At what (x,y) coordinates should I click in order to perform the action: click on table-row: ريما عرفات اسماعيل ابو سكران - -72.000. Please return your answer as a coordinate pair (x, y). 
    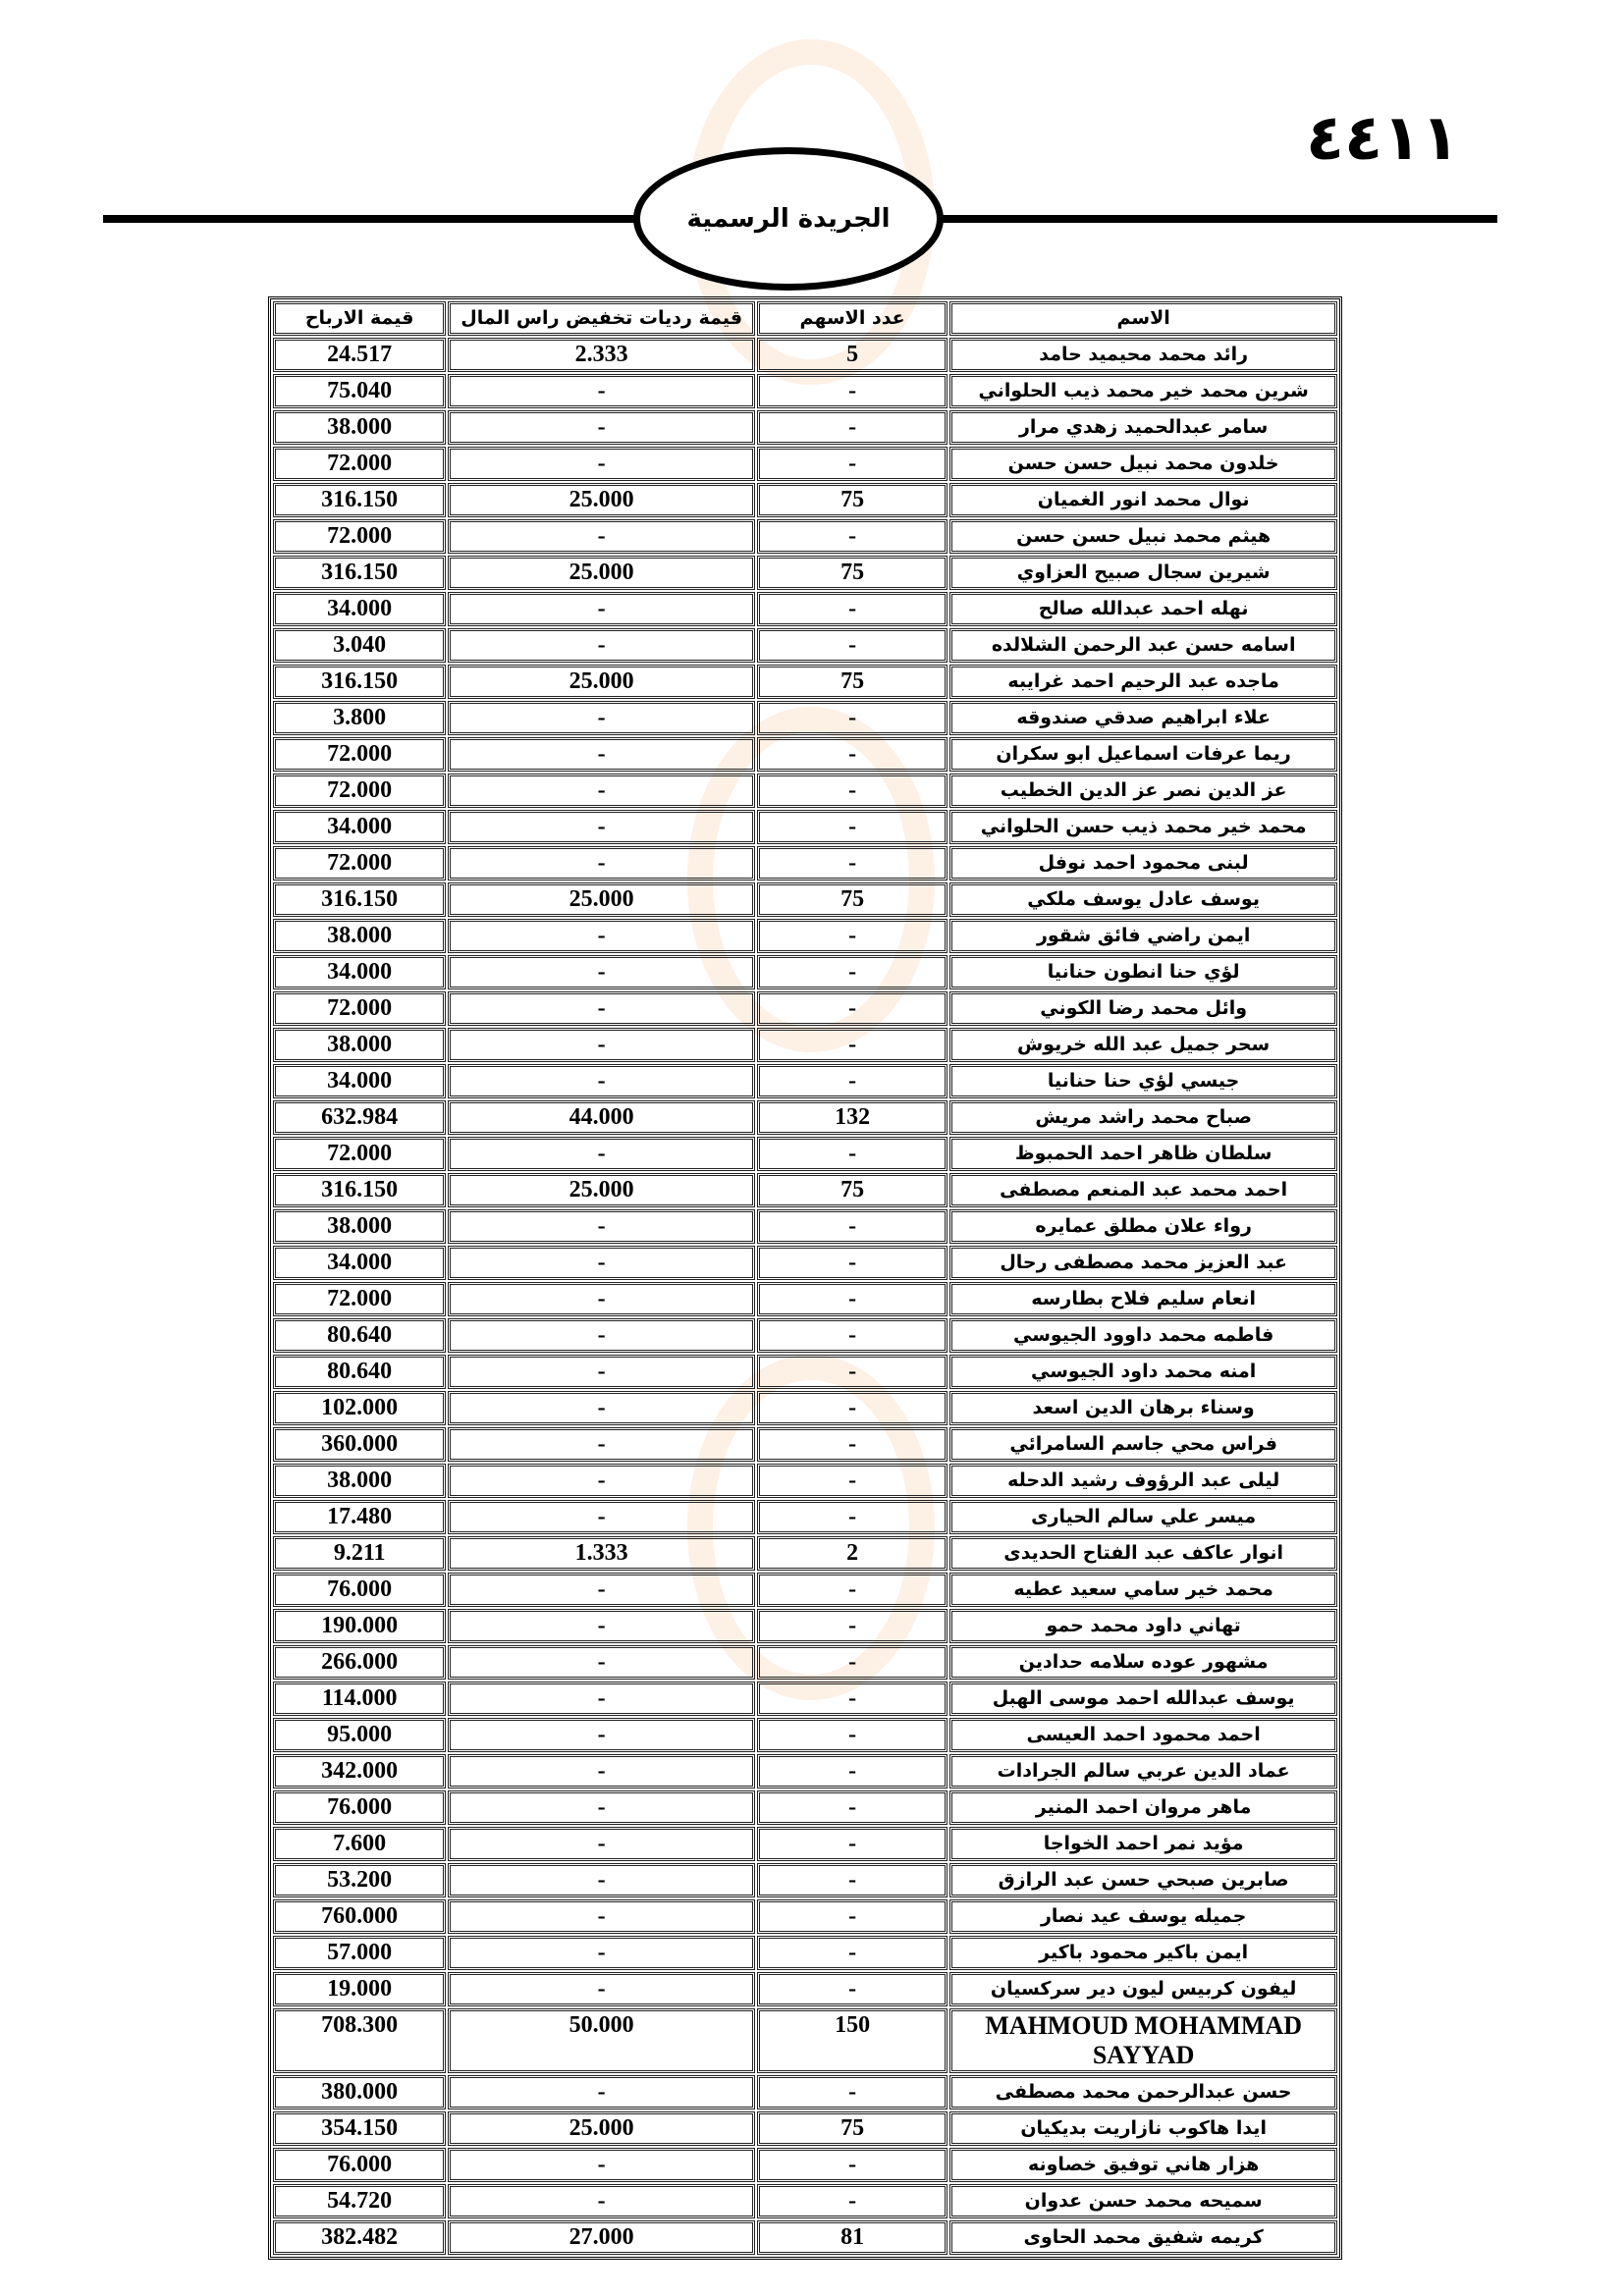
    Looking at the image, I should click on (805, 754).